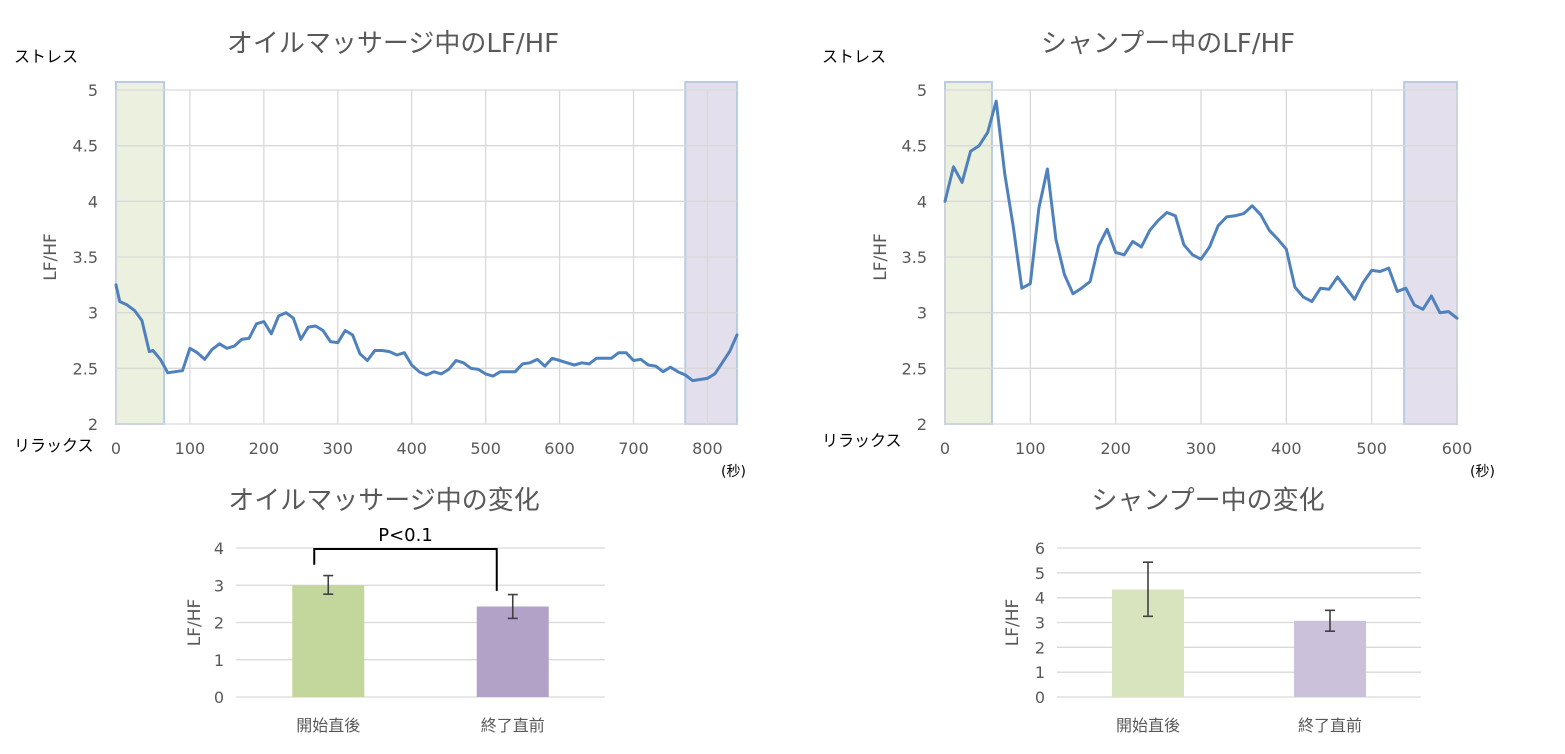  I want to click on chart-title: シャンプー中の変化, so click(1207, 501).